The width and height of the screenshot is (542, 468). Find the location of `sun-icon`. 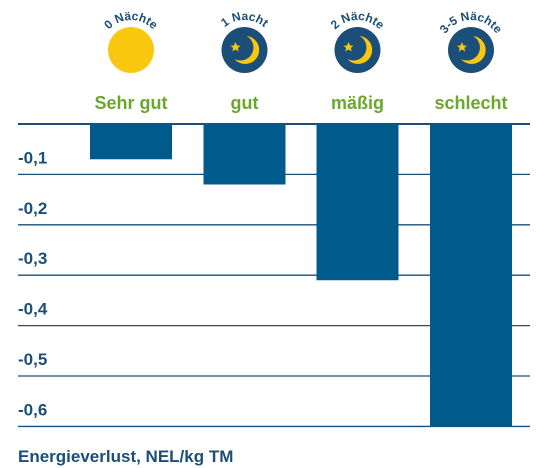

sun-icon is located at coordinates (131, 50).